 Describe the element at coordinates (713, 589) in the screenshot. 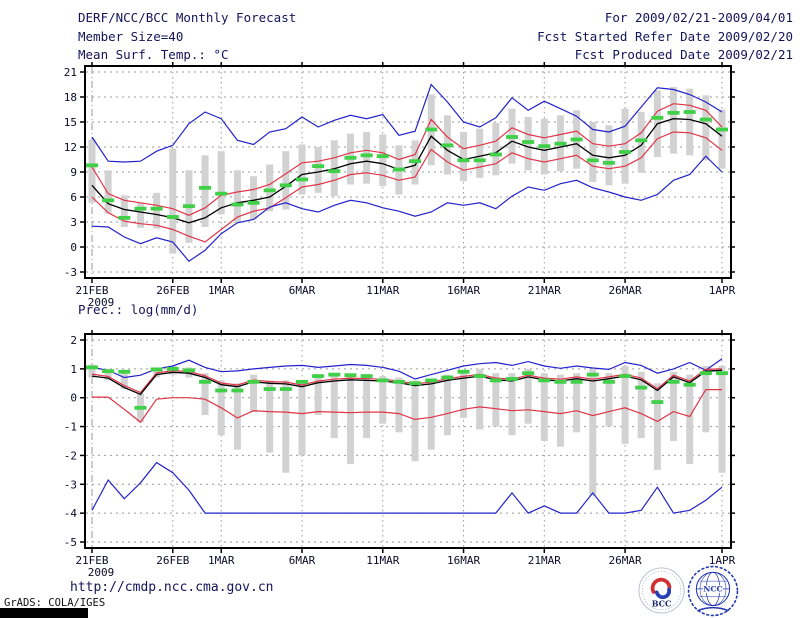

I see `ncc-logo-text: NCC` at that location.